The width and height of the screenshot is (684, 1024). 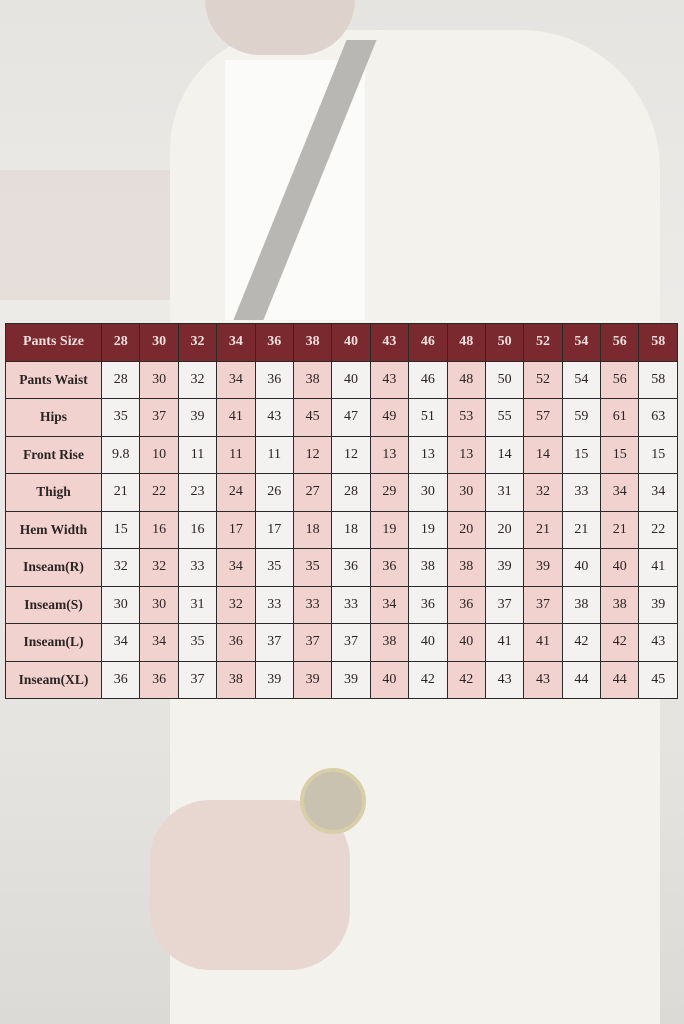 What do you see at coordinates (351, 417) in the screenshot?
I see `table-cell: 47` at bounding box center [351, 417].